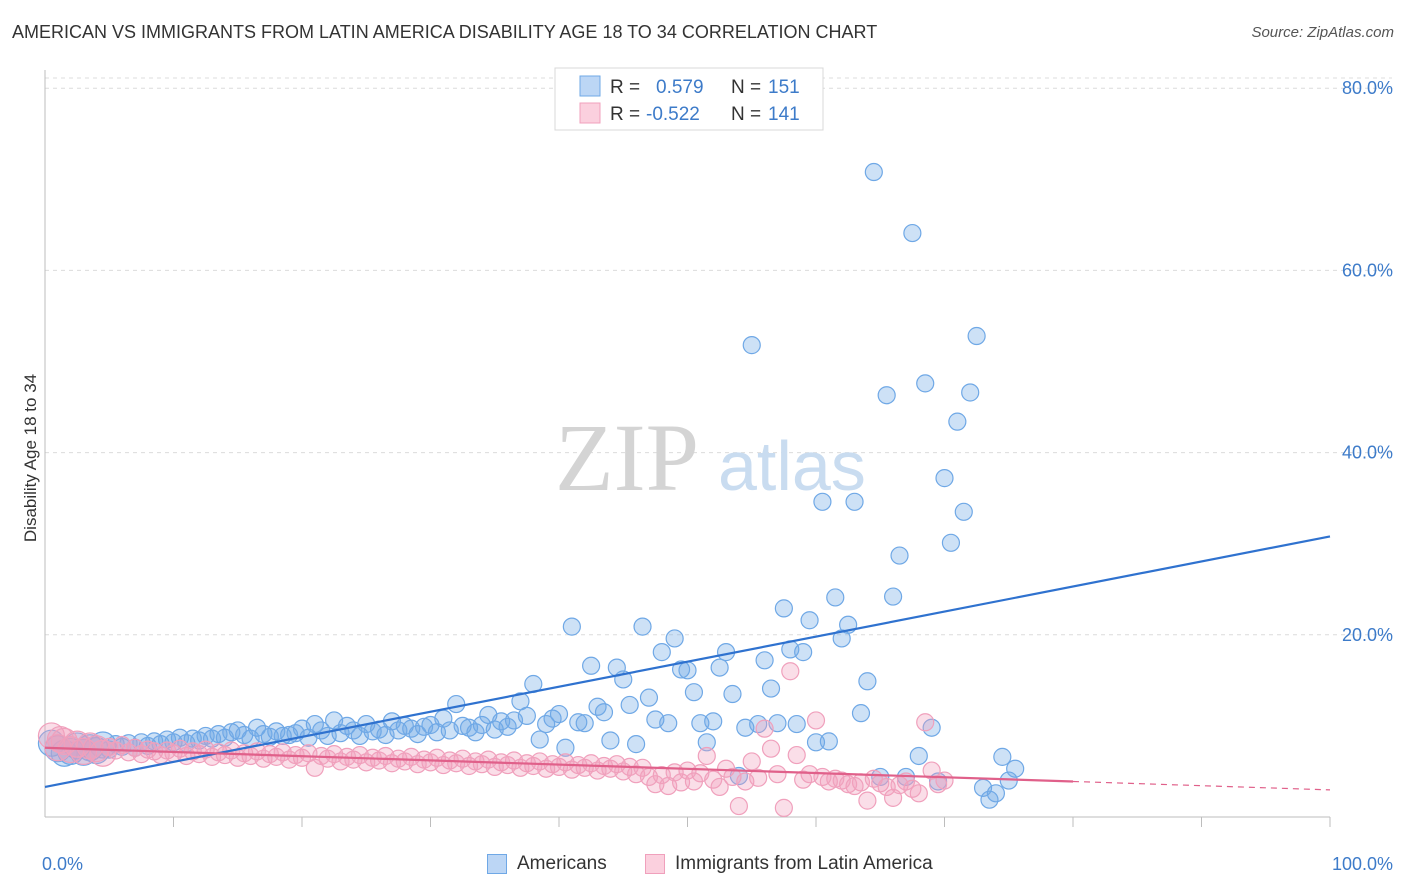  What do you see at coordinates (746, 114) in the screenshot?
I see `legend-n-label-immigrants: N =` at bounding box center [746, 114].